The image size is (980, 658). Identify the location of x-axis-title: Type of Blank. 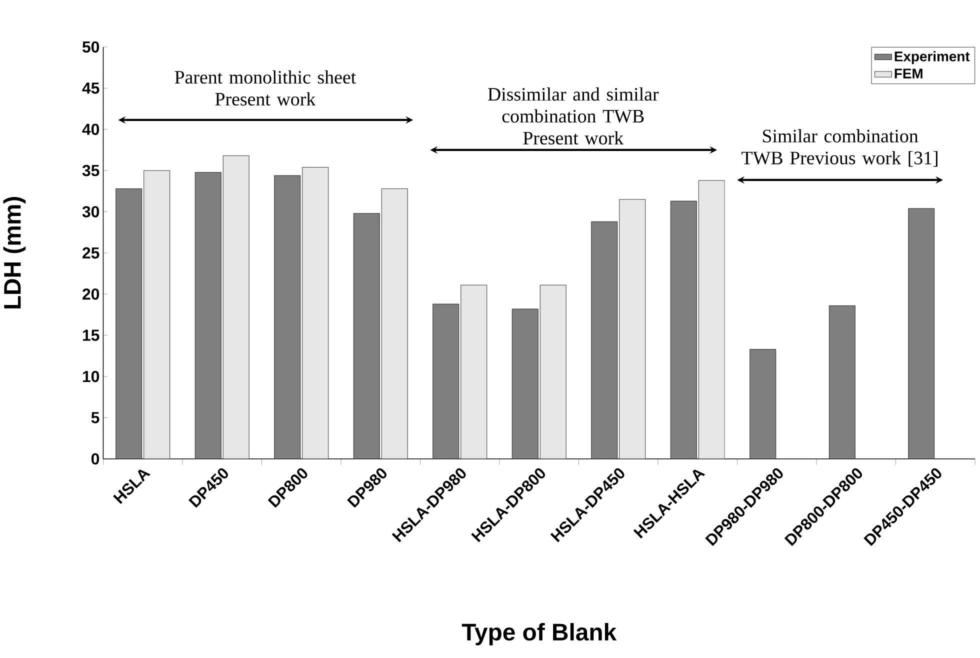
(539, 634).